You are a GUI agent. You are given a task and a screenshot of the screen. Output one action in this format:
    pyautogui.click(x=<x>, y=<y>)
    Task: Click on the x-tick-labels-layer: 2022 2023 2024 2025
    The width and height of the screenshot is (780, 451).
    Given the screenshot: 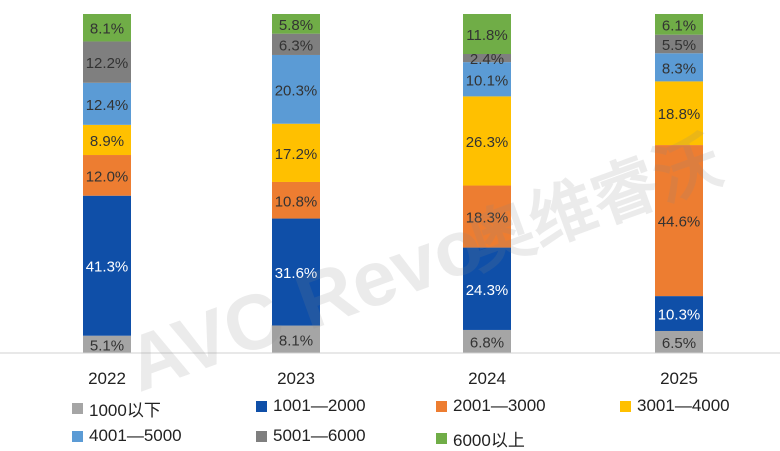 What is the action you would take?
    pyautogui.click(x=393, y=378)
    